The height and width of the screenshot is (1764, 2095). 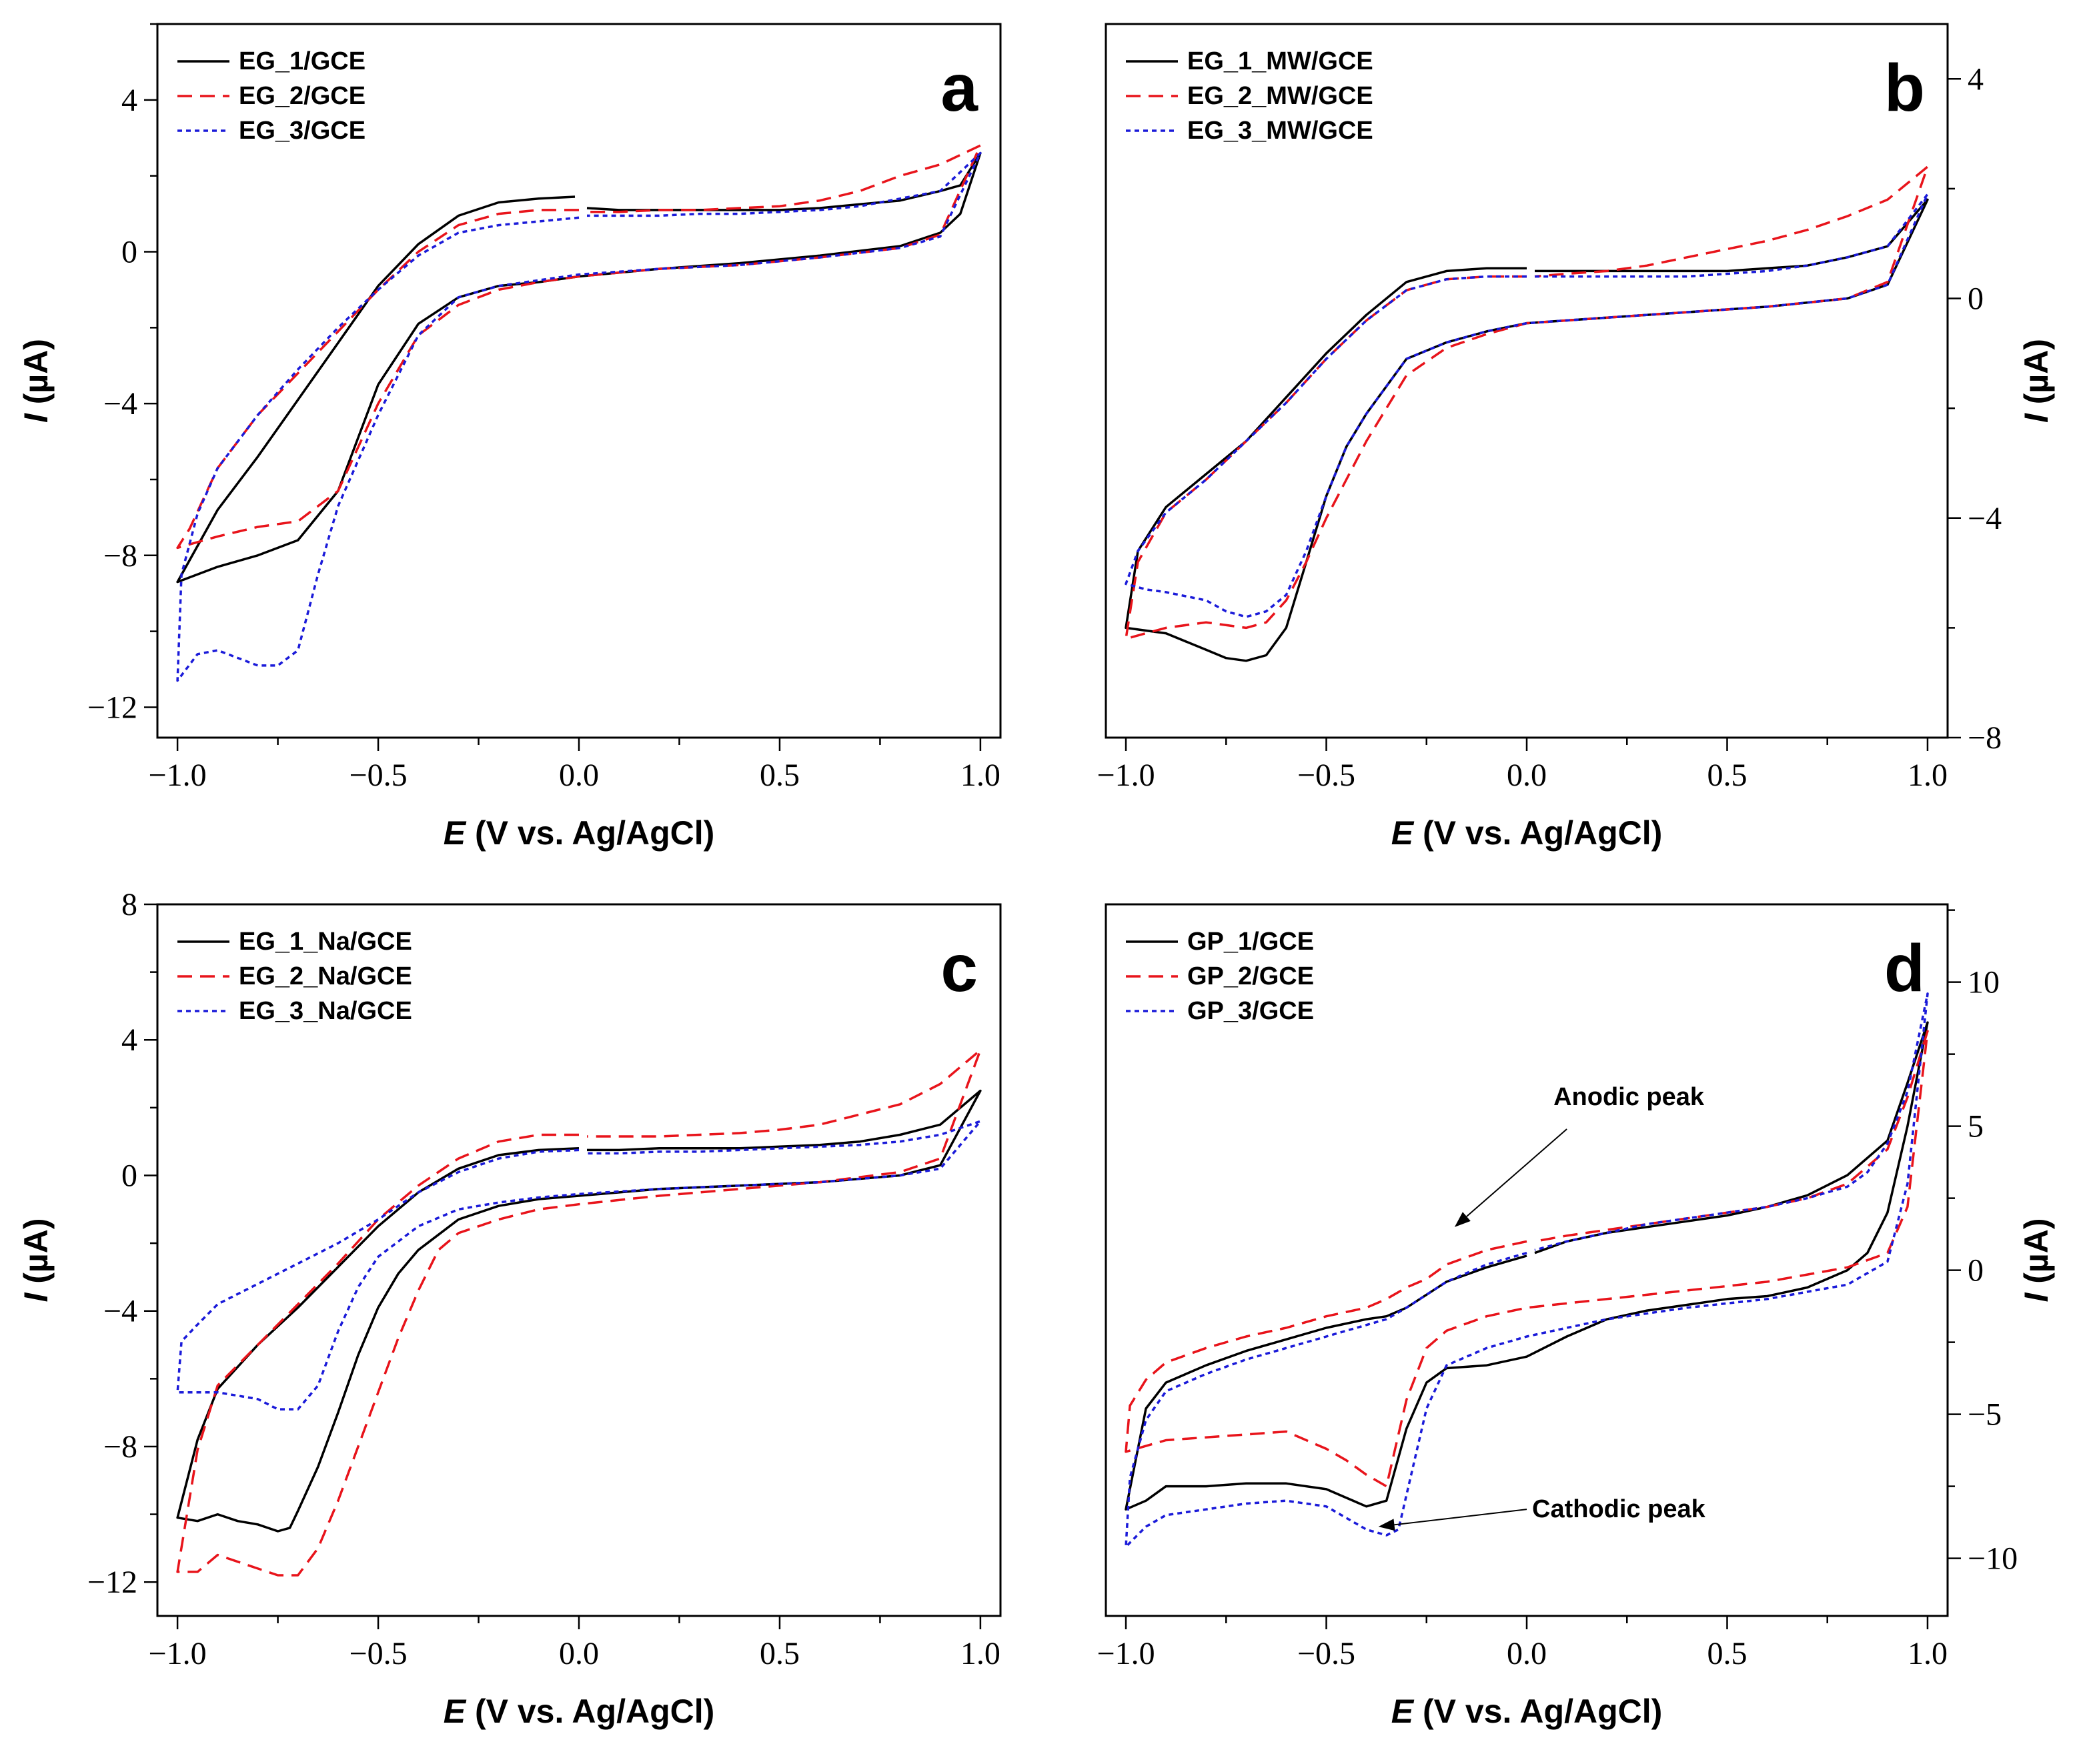 I want to click on legend-label: GP_1/GCE, so click(x=1250, y=942).